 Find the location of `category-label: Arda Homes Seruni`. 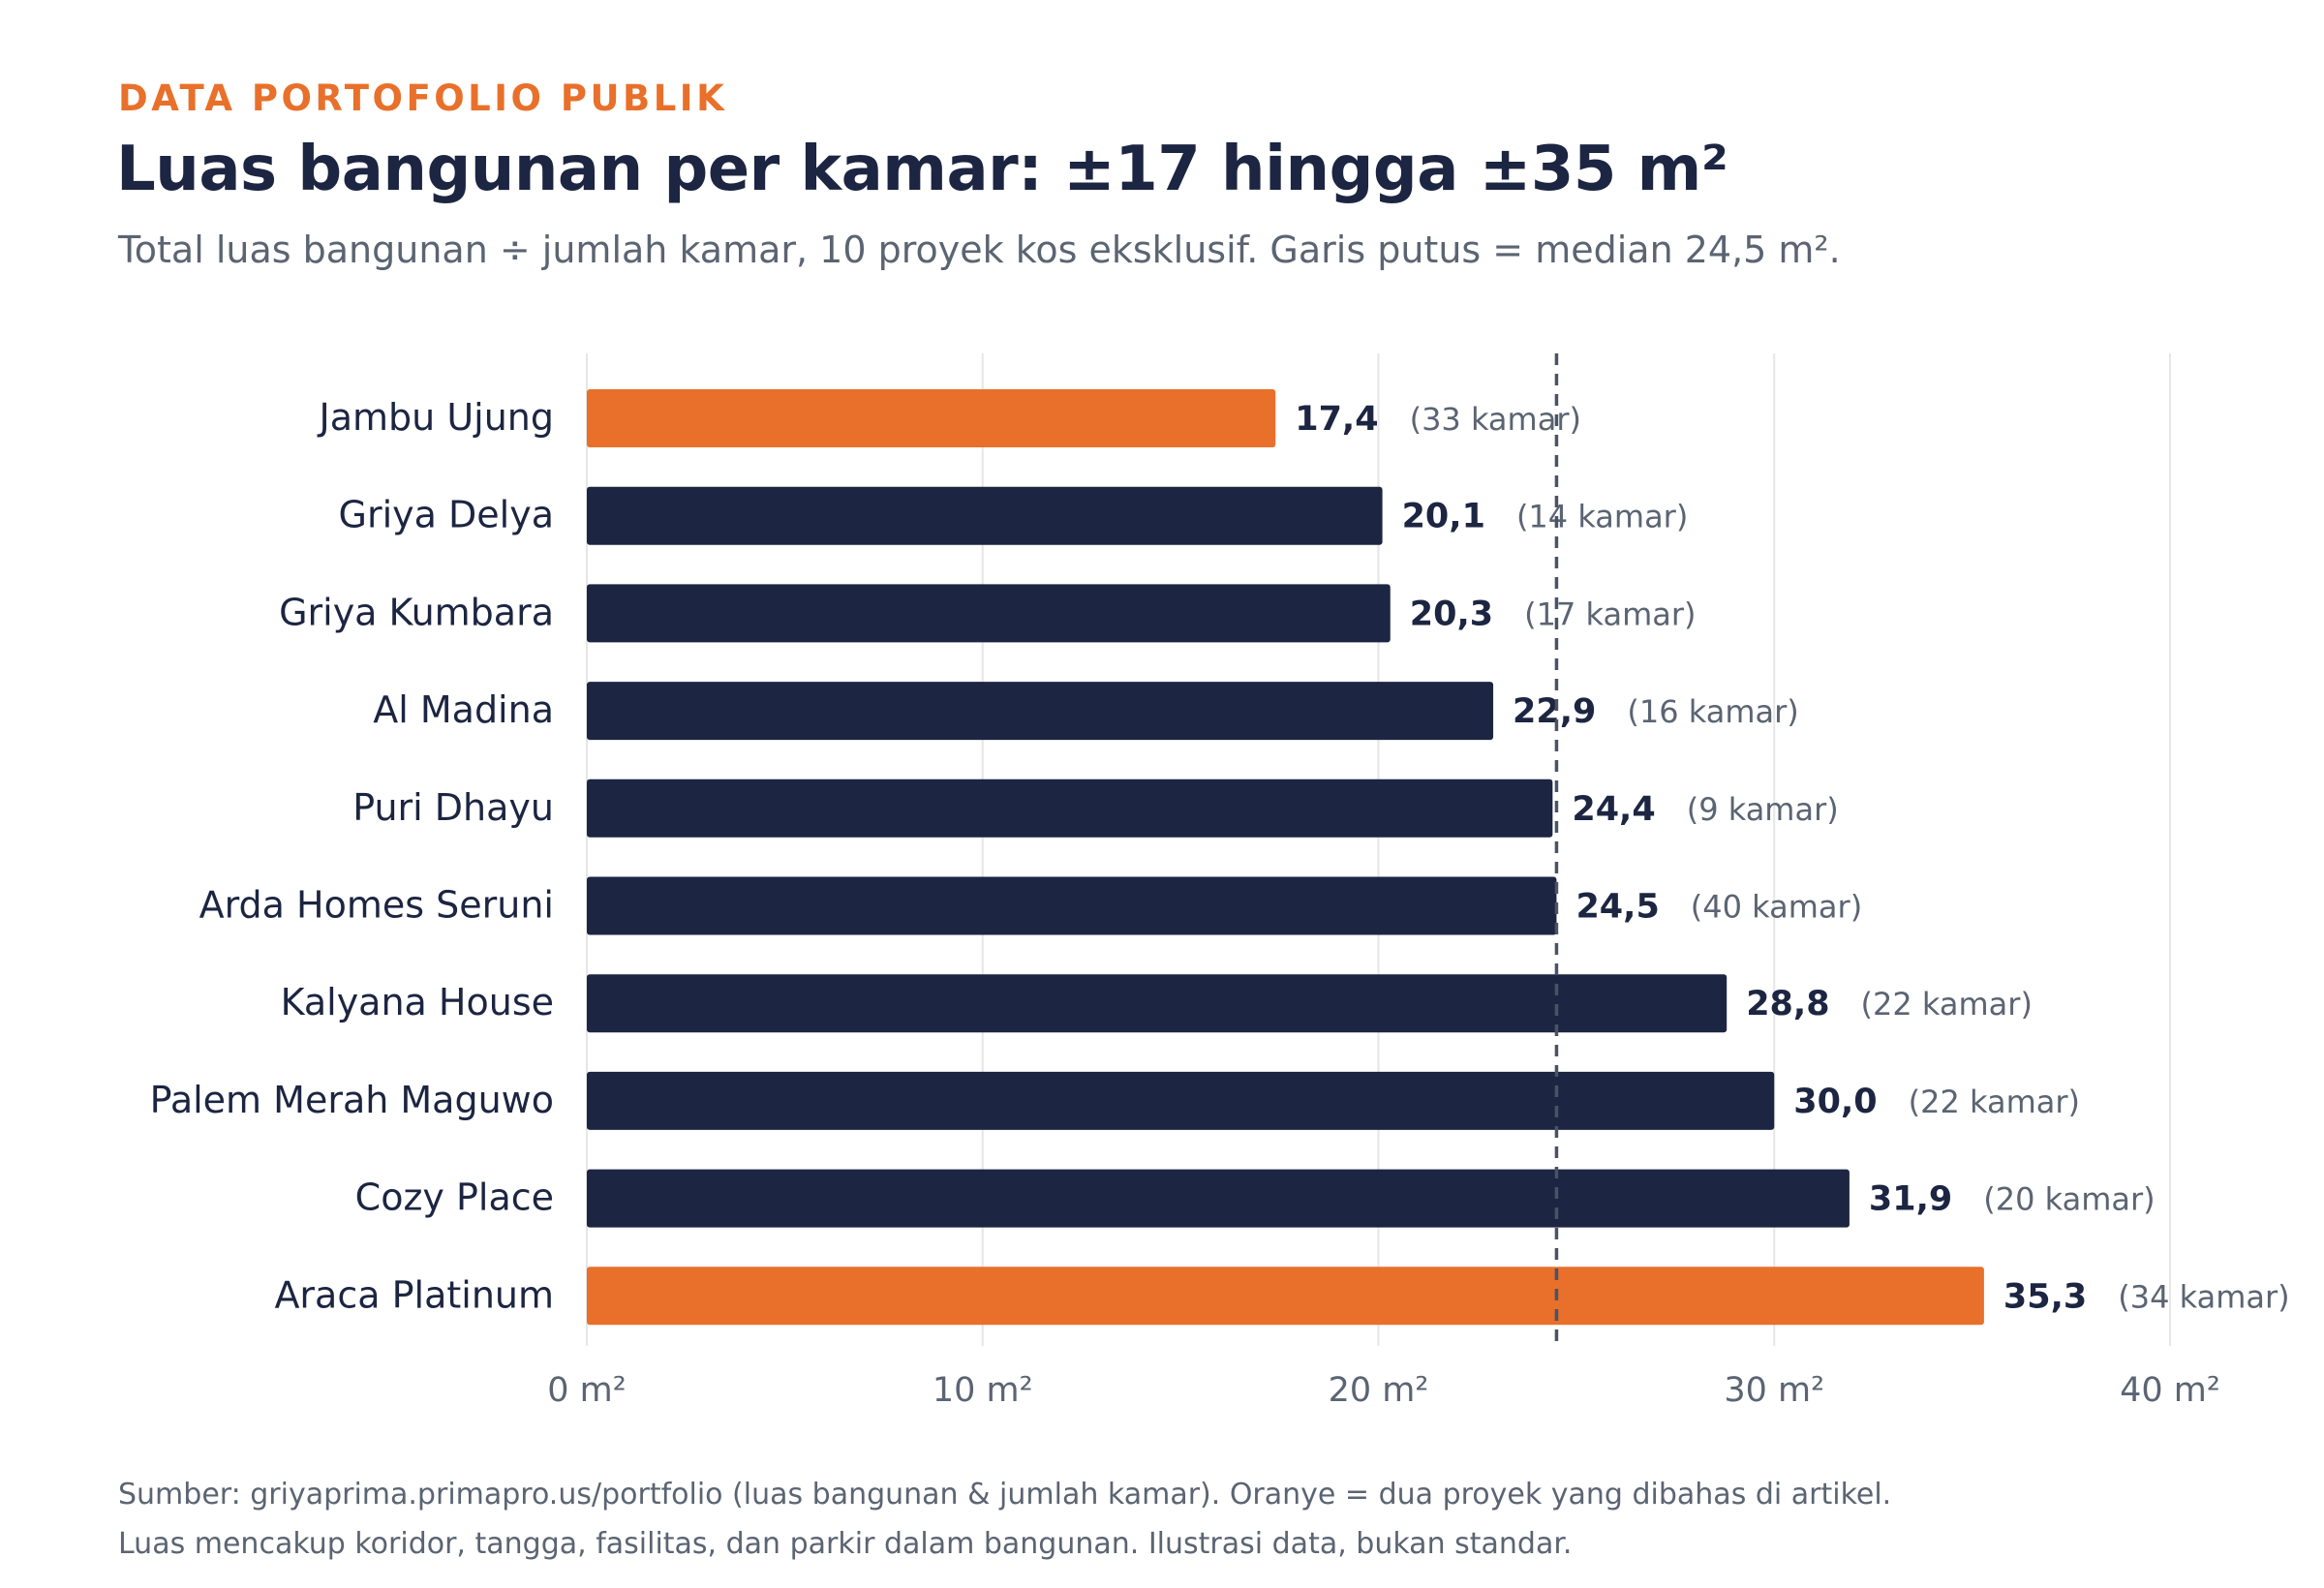

category-label: Arda Homes Seruni is located at coordinates (377, 905).